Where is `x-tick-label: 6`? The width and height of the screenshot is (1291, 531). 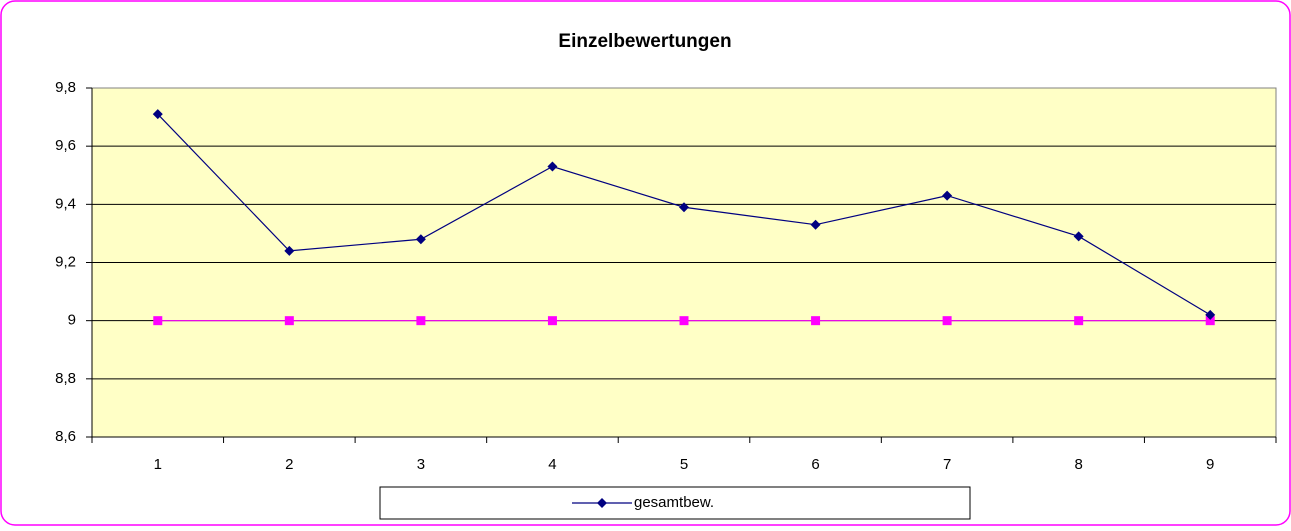
x-tick-label: 6 is located at coordinates (815, 464).